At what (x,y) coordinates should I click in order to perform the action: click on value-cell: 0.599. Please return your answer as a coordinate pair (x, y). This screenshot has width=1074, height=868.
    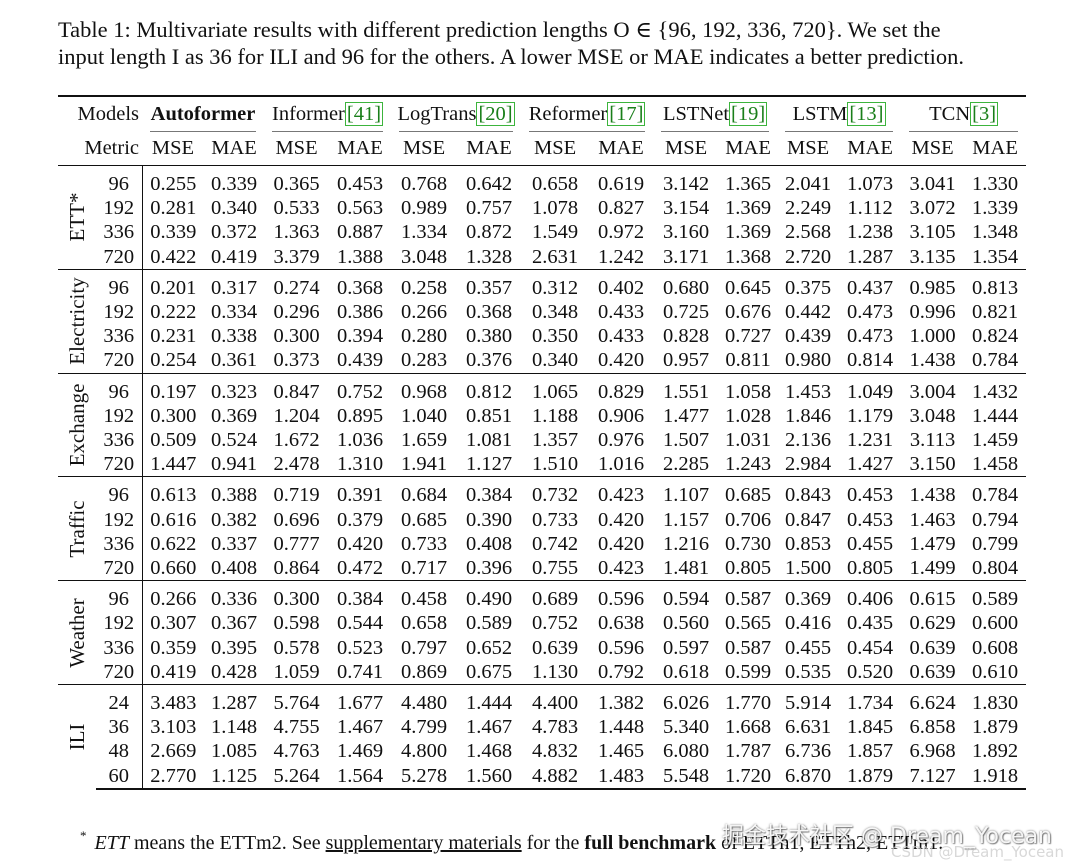
    Looking at the image, I should click on (748, 671).